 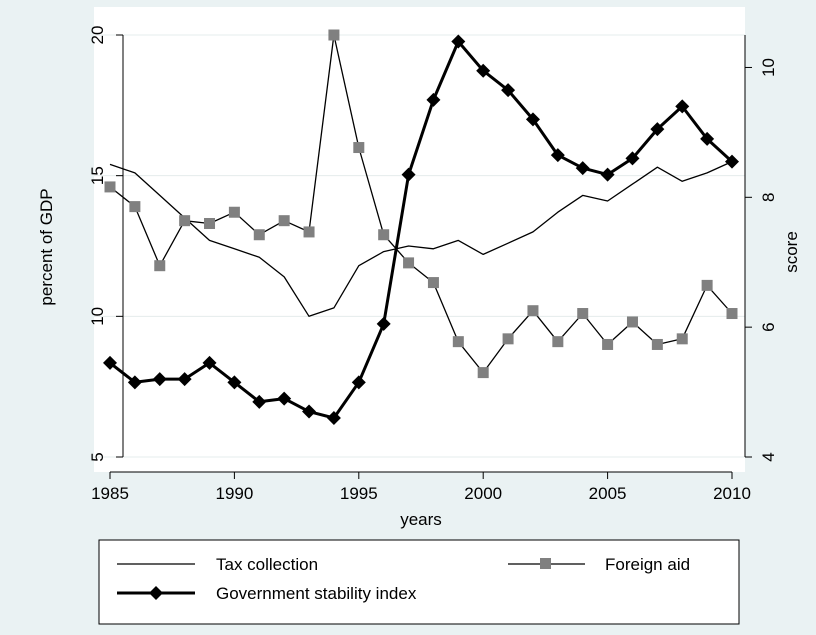 I want to click on legend-label-tax-collection: Tax collection, so click(x=267, y=564).